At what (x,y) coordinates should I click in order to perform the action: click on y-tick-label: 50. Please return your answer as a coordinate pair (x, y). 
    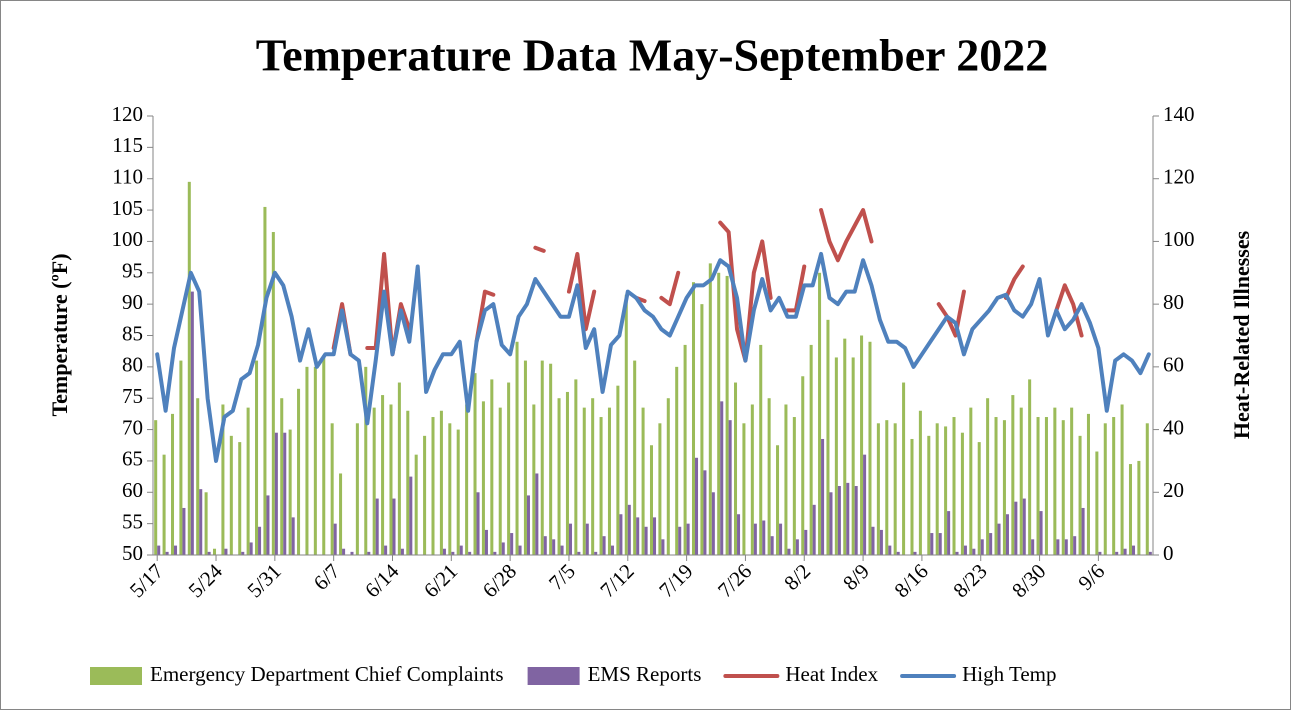
    Looking at the image, I should click on (132, 553).